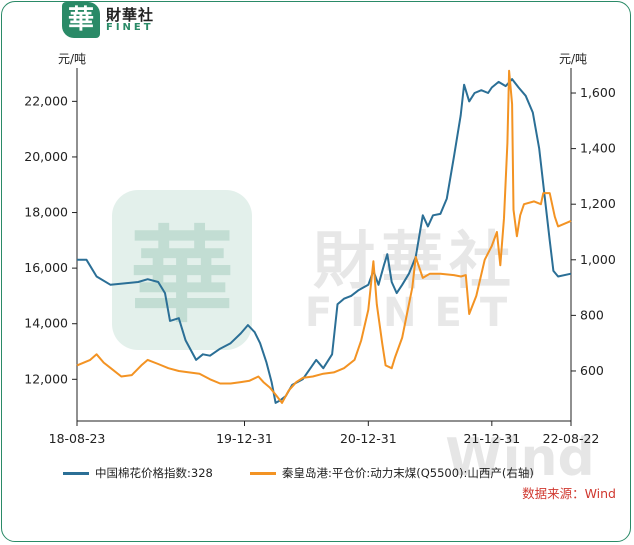 This screenshot has height=545, width=634. I want to click on legend-item-coal: 秦皇岛港:平仓价:动力末煤(Q5500):山西产(右轴), so click(392, 473).